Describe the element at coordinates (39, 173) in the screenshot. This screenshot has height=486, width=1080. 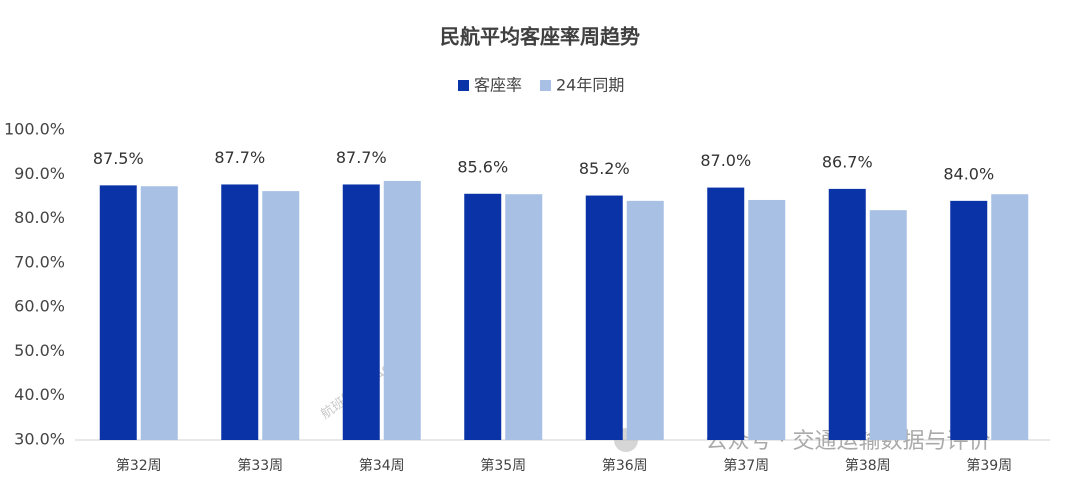
I see `y-tick-label: 90.0%` at that location.